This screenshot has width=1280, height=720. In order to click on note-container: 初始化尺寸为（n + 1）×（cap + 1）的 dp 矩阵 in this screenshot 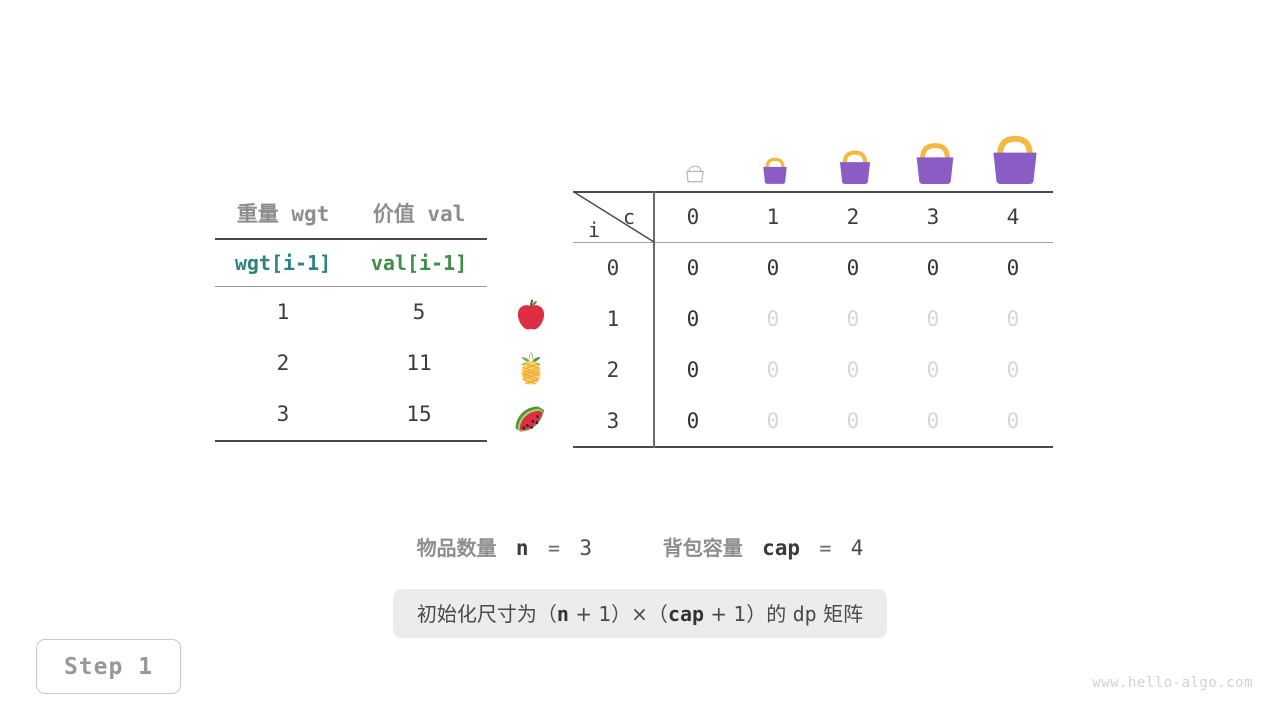, I will do `click(640, 613)`.